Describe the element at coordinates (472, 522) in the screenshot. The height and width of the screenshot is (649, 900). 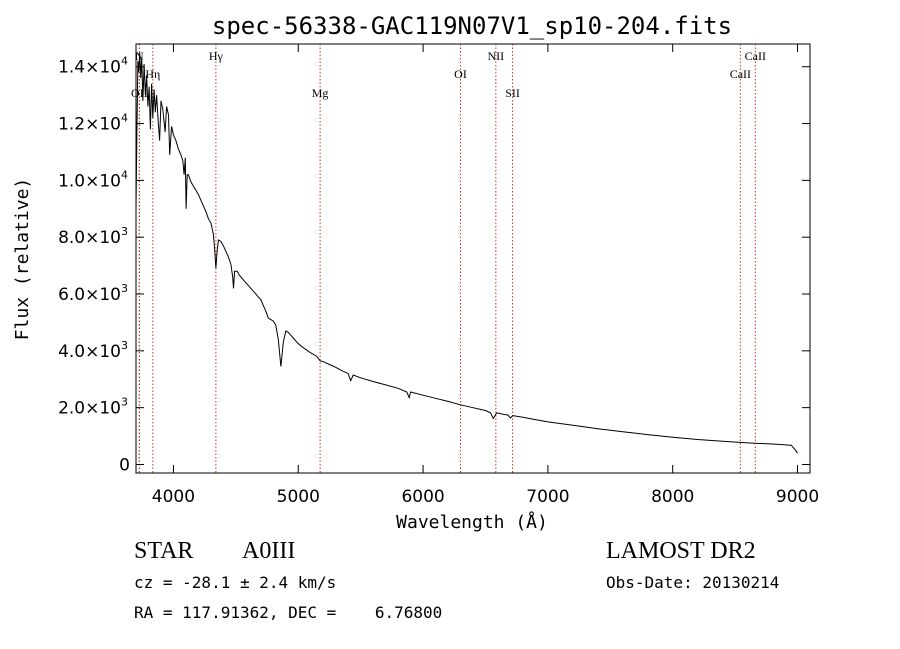
I see `x-axis-label: Wavelength (Å)` at that location.